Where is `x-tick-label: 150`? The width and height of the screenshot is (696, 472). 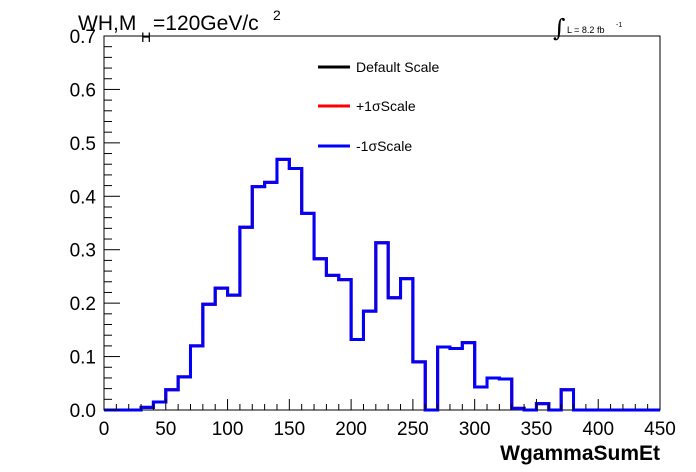 x-tick-label: 150 is located at coordinates (289, 429).